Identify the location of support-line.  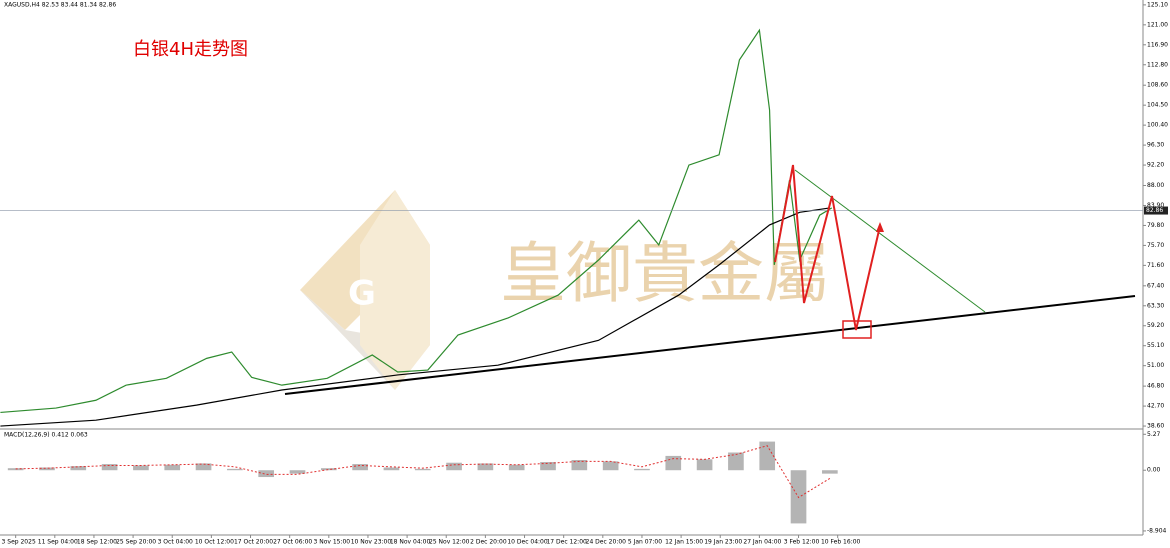
(710, 345).